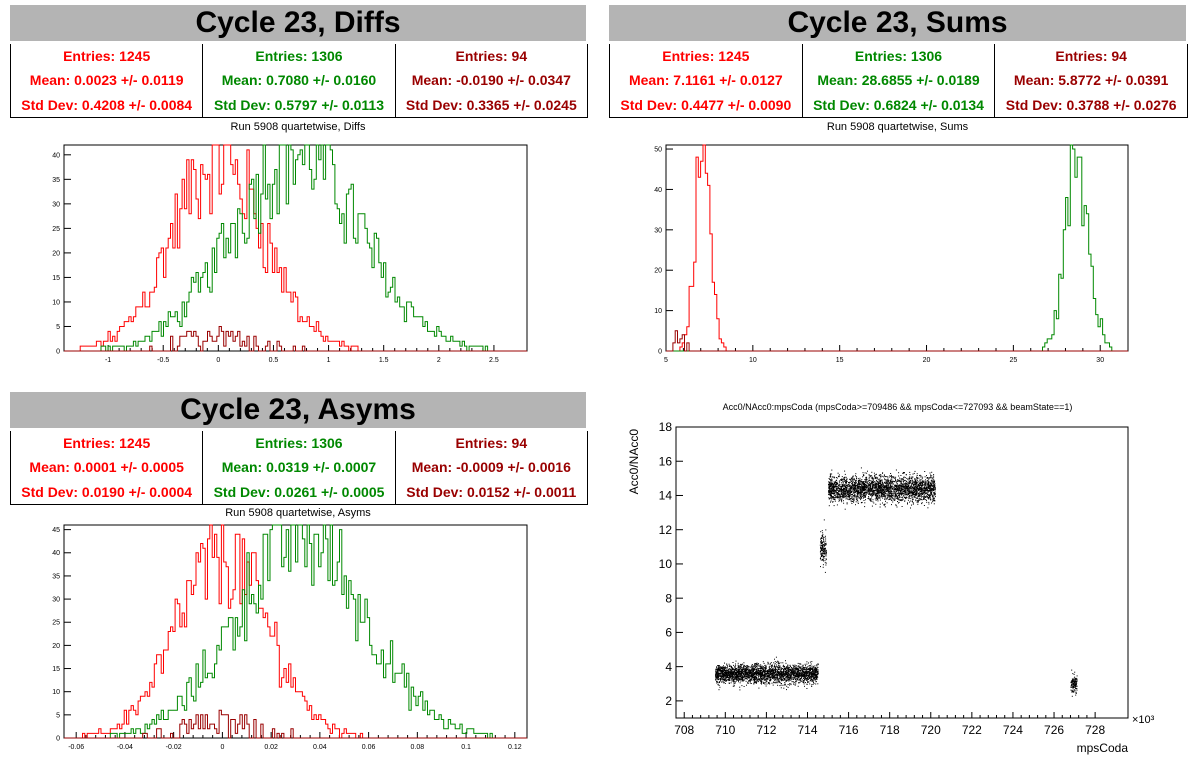 This screenshot has width=1196, height=772. Describe the element at coordinates (515, 747) in the screenshot. I see `x-tick-label: 0.12` at that location.